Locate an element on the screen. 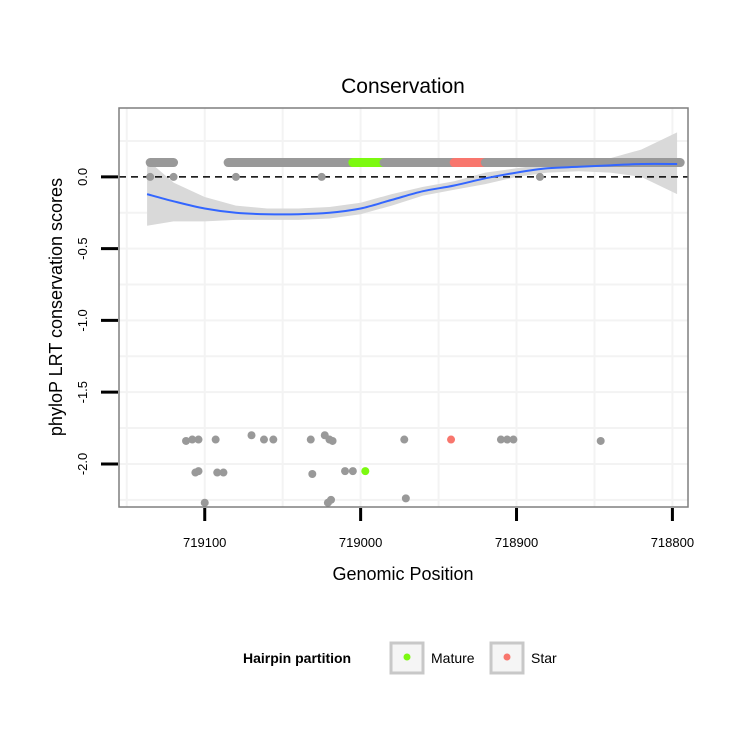 The image size is (750, 750). smooth-trend-line is located at coordinates (412, 189).